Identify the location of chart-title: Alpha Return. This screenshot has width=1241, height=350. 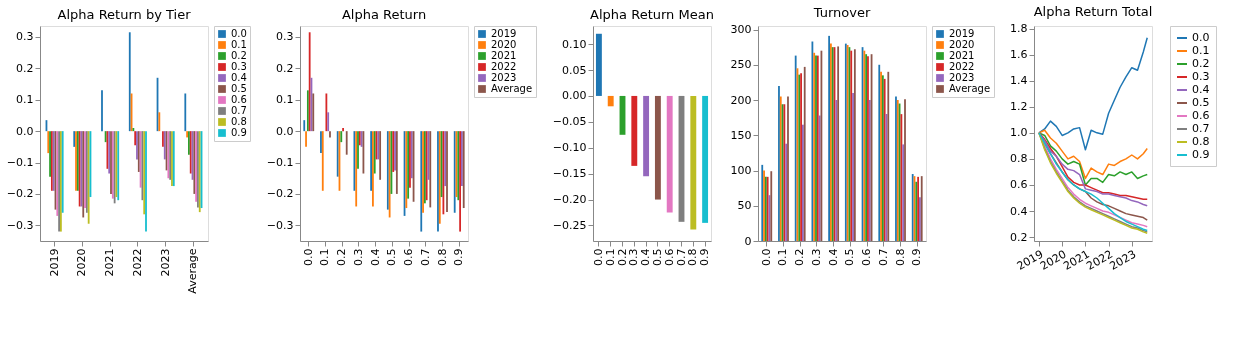
(384, 14).